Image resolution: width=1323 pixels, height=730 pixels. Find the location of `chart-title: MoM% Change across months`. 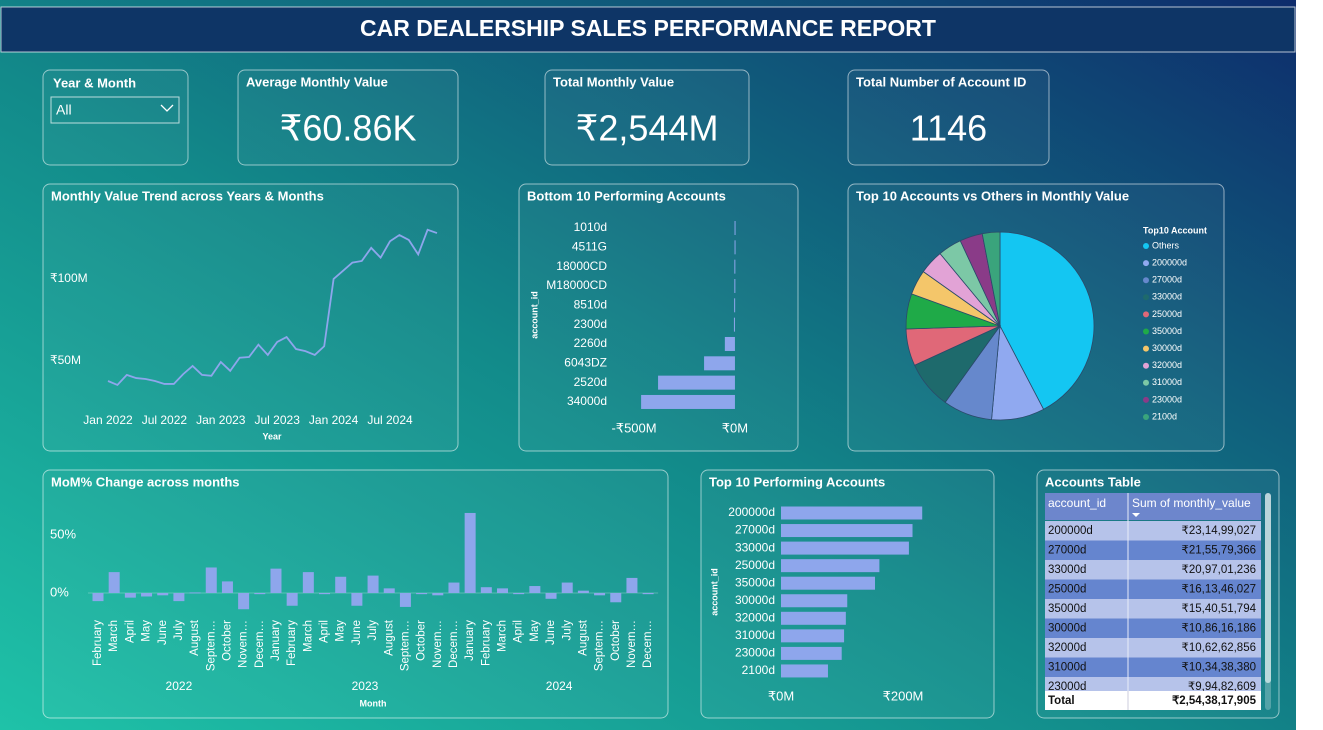

chart-title: MoM% Change across months is located at coordinates (145, 481).